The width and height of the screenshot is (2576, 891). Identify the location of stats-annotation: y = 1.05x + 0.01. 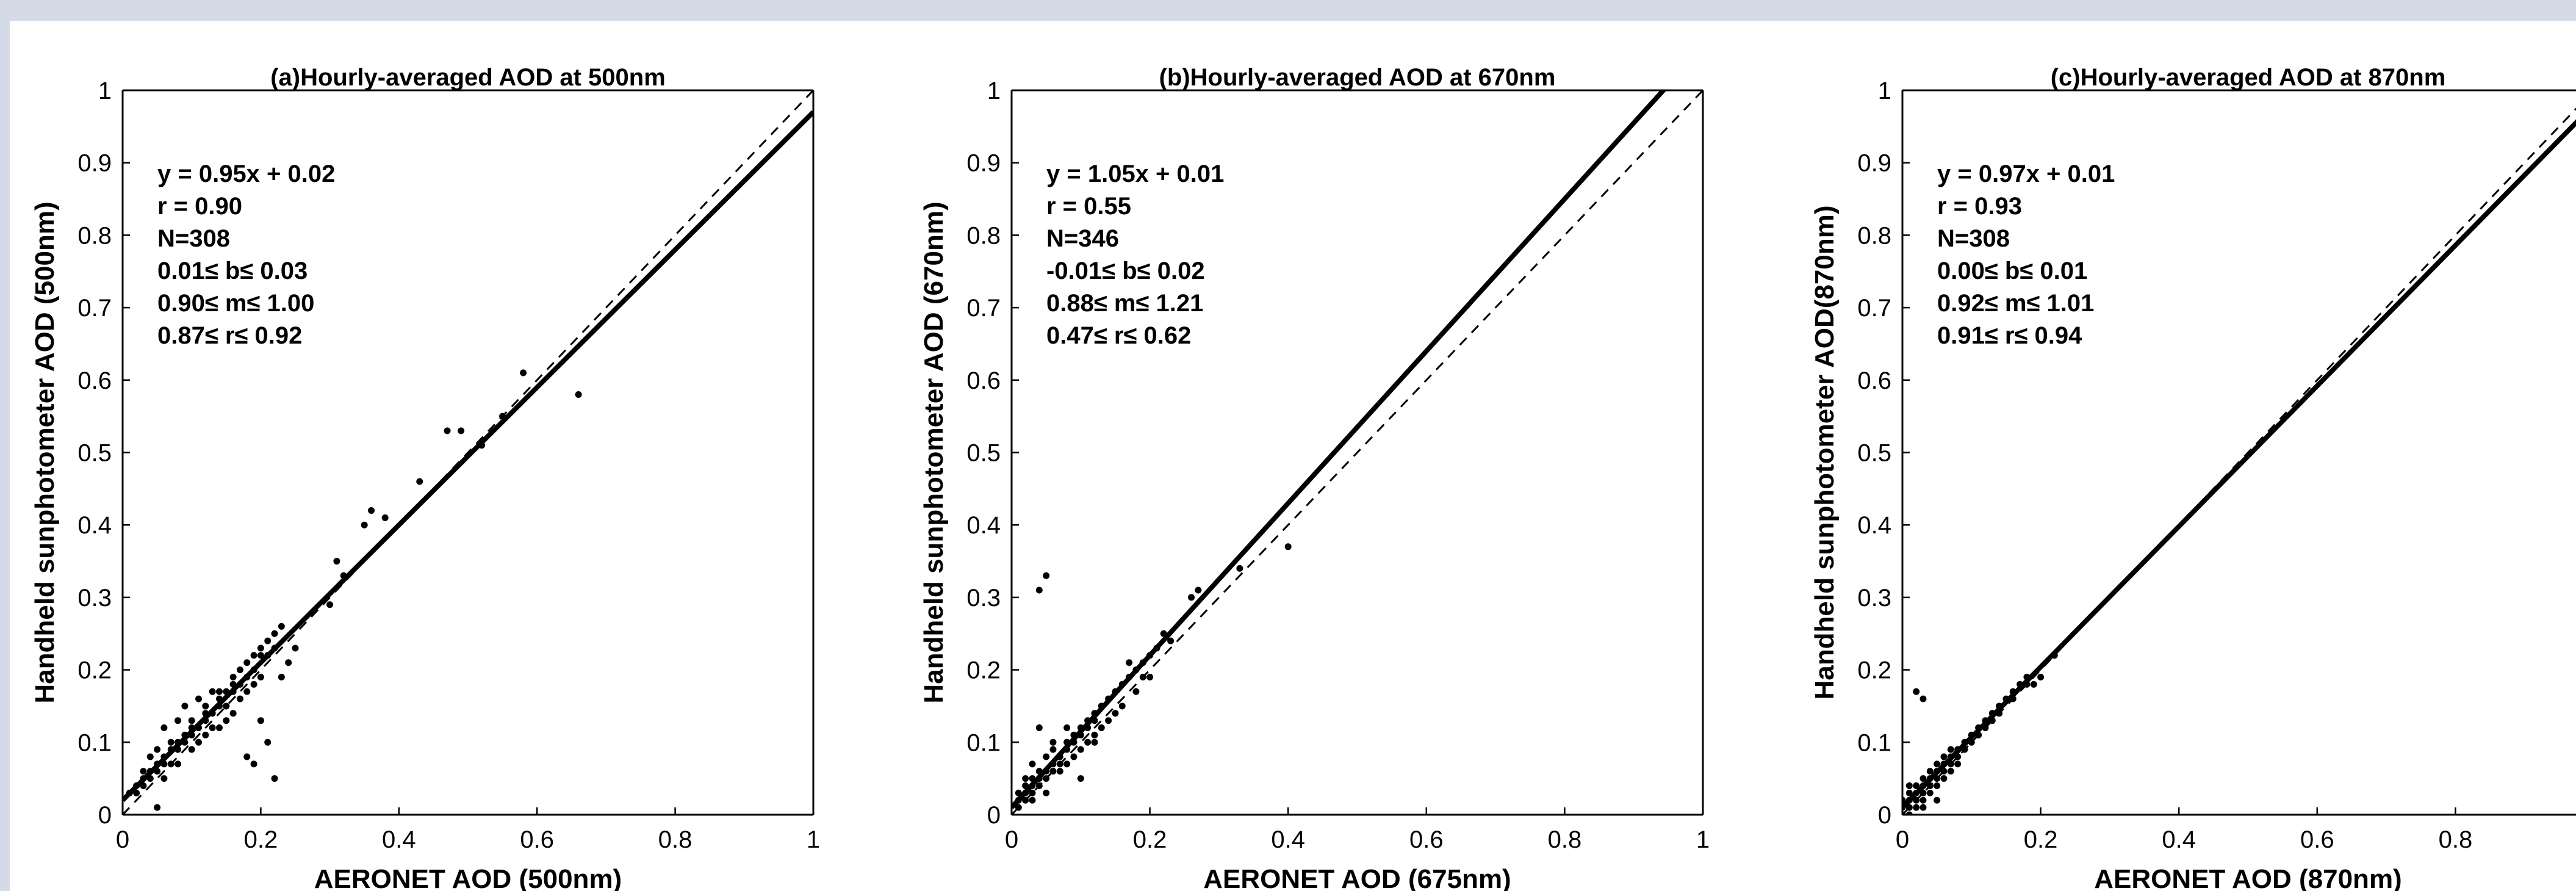
(1135, 174).